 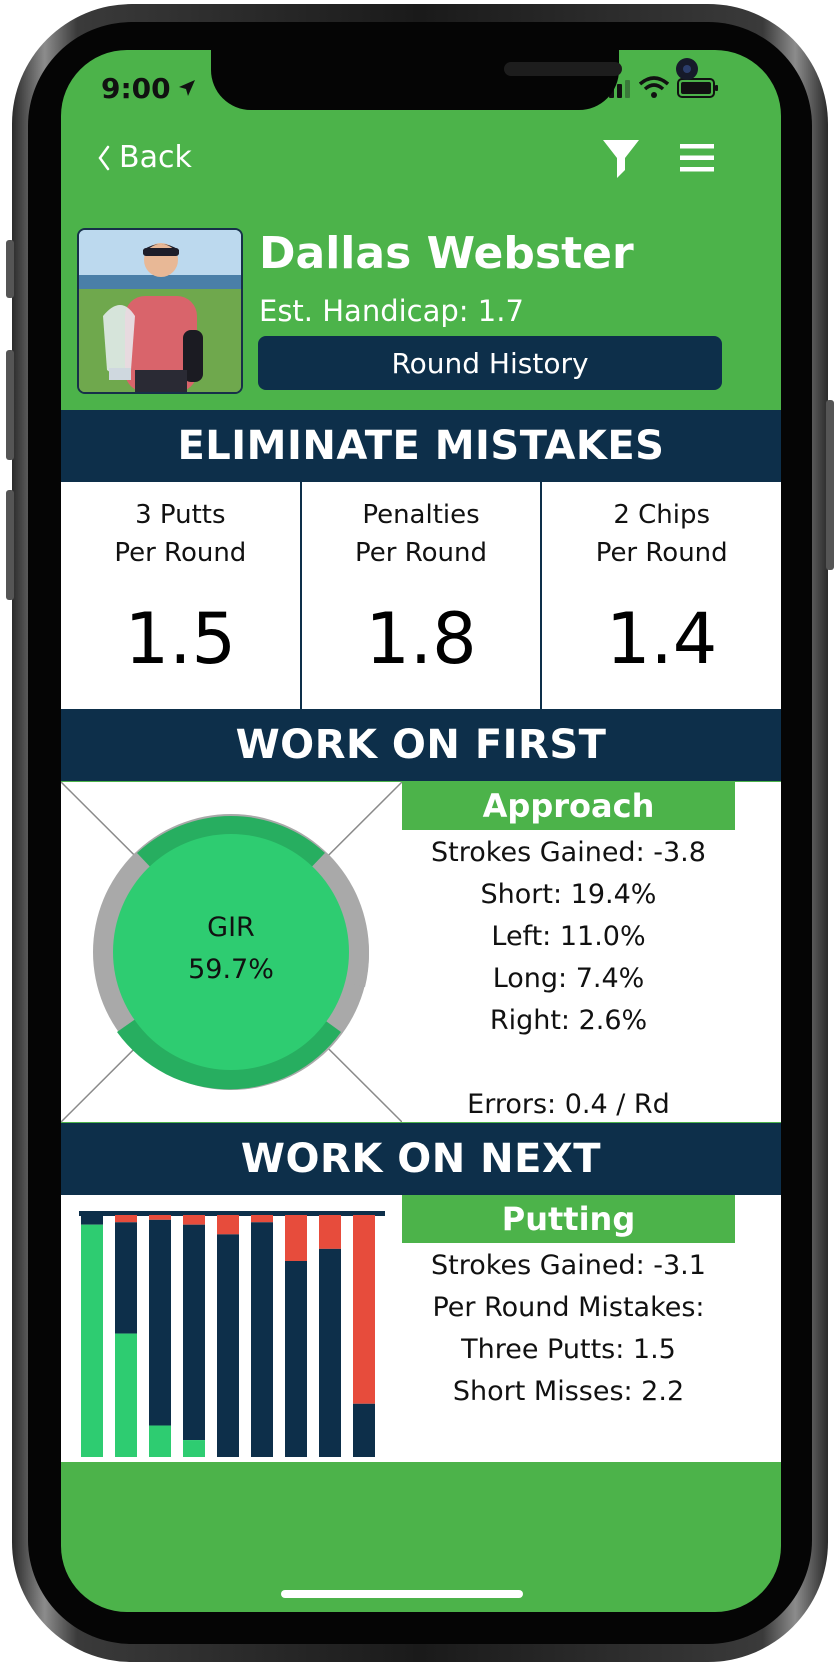 I want to click on putting-bar-9-navy-segment, so click(x=364, y=1430).